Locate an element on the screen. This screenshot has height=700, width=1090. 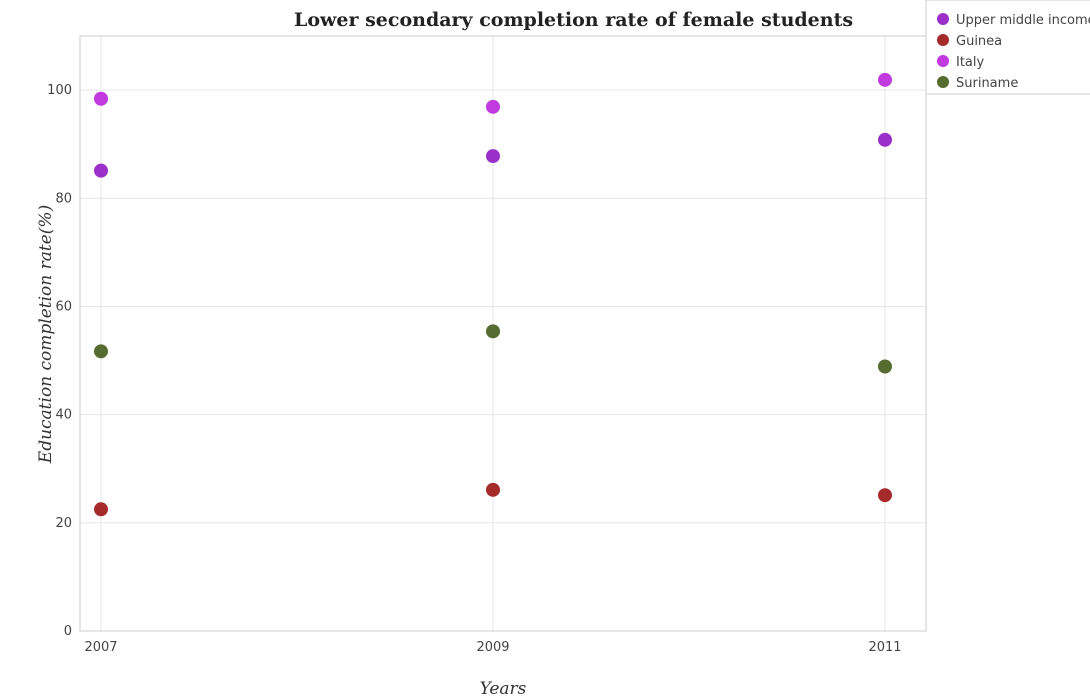
x-axis-label: Years is located at coordinates (503, 689).